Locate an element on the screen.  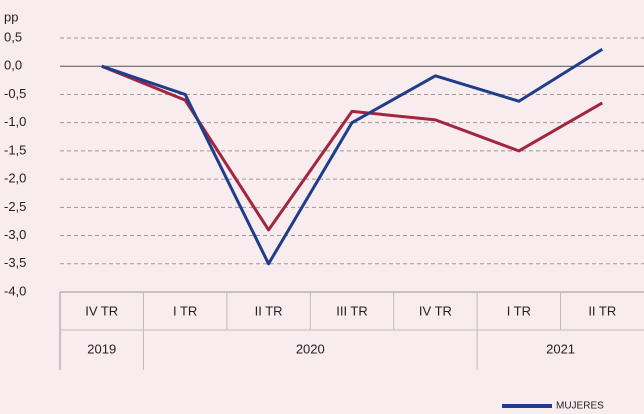
y-unit-label: pp is located at coordinates (11, 16).